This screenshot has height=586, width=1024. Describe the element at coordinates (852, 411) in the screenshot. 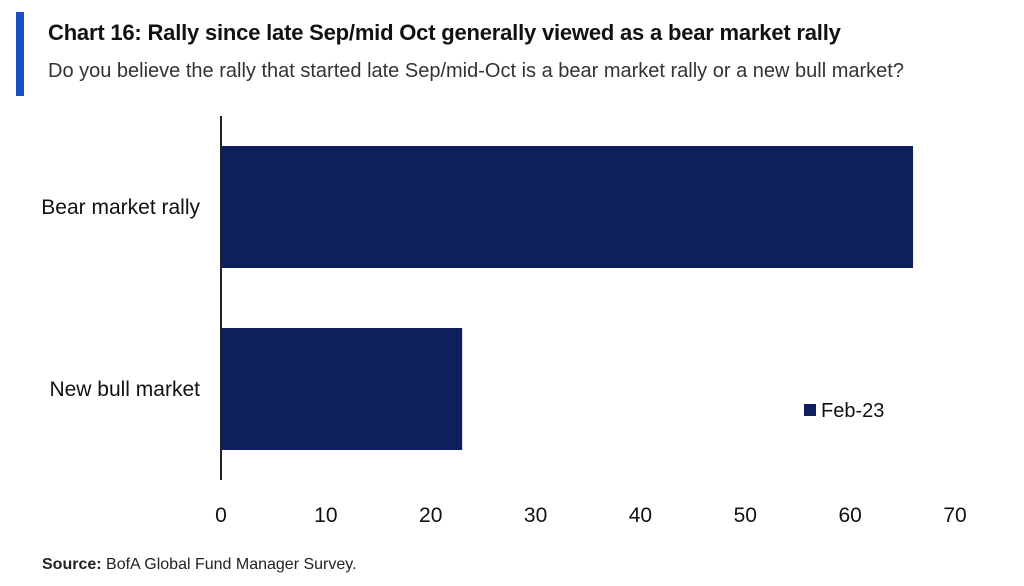

I see `legend-label: Feb-23` at that location.